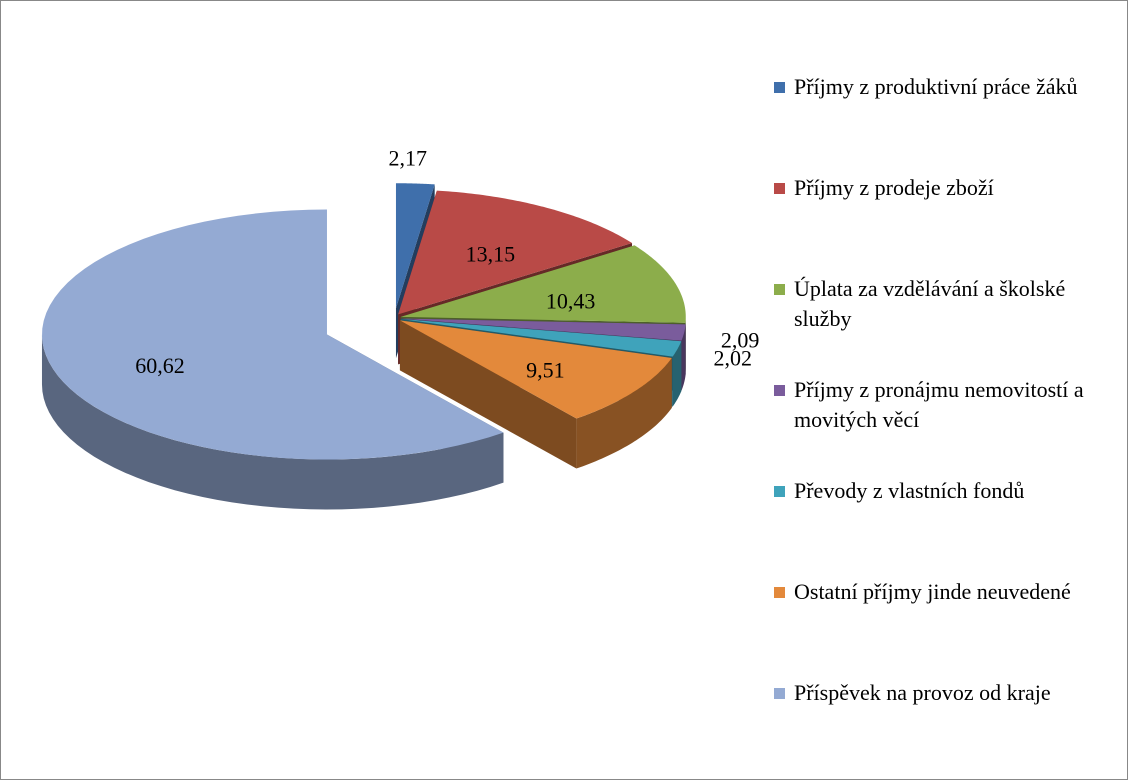  I want to click on legend-item: Ostatní příjmy jinde neuvedené, so click(945, 627).